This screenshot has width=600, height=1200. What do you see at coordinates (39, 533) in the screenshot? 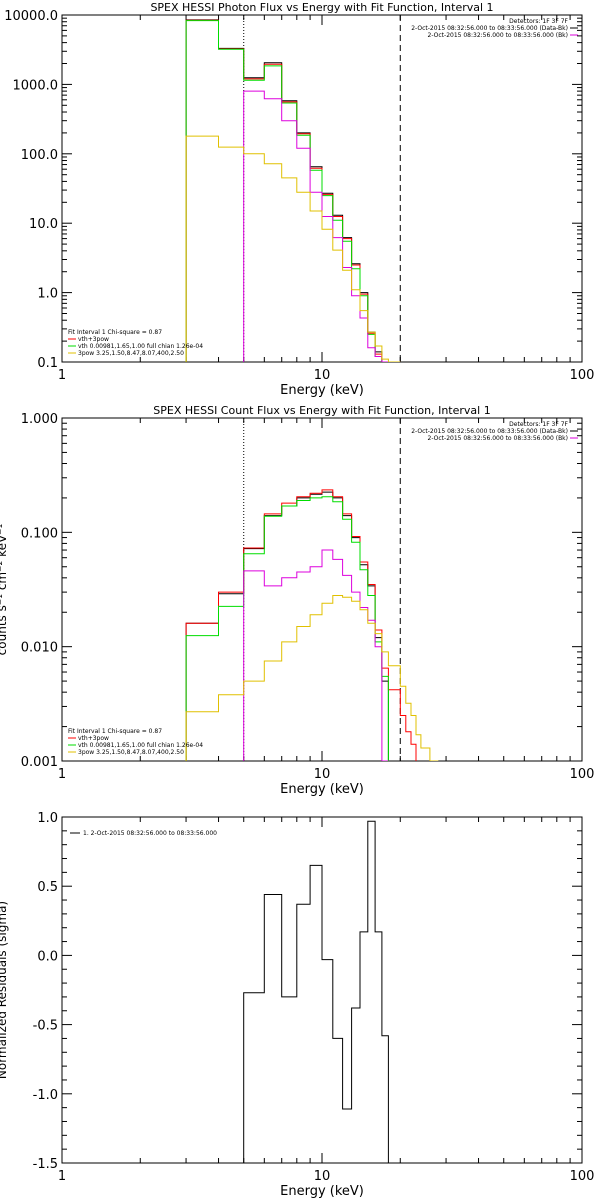
I see `y-tick-label: 0.100` at bounding box center [39, 533].